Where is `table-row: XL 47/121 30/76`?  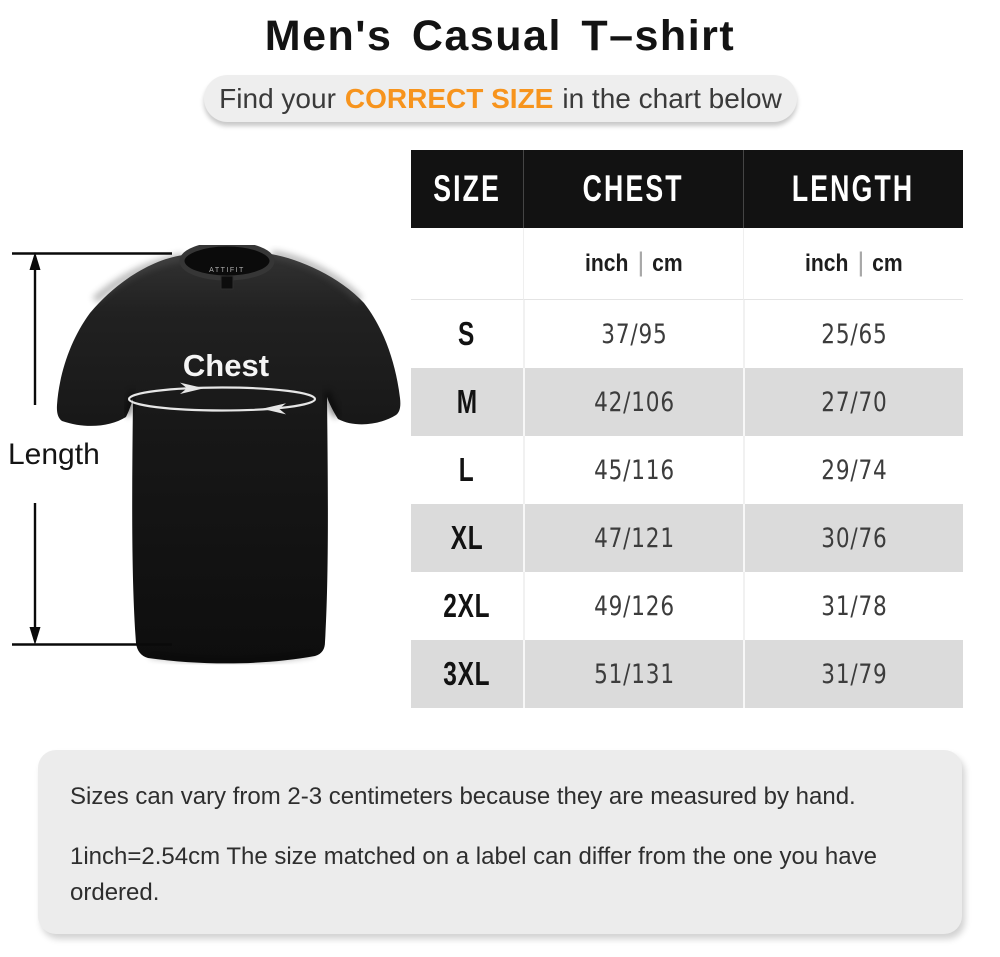
table-row: XL 47/121 30/76 is located at coordinates (687, 538).